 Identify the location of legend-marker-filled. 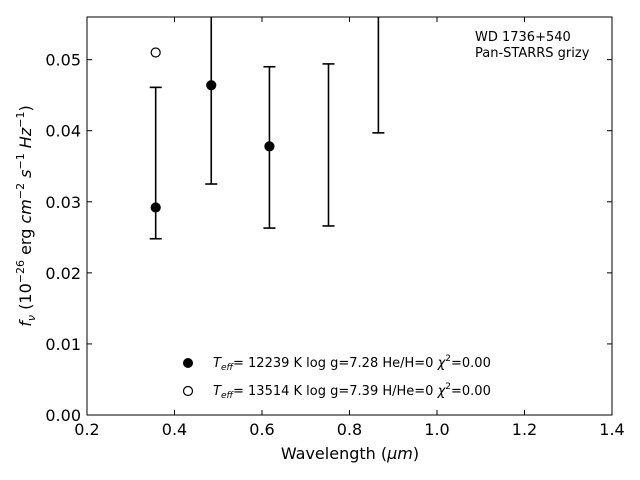
(188, 363).